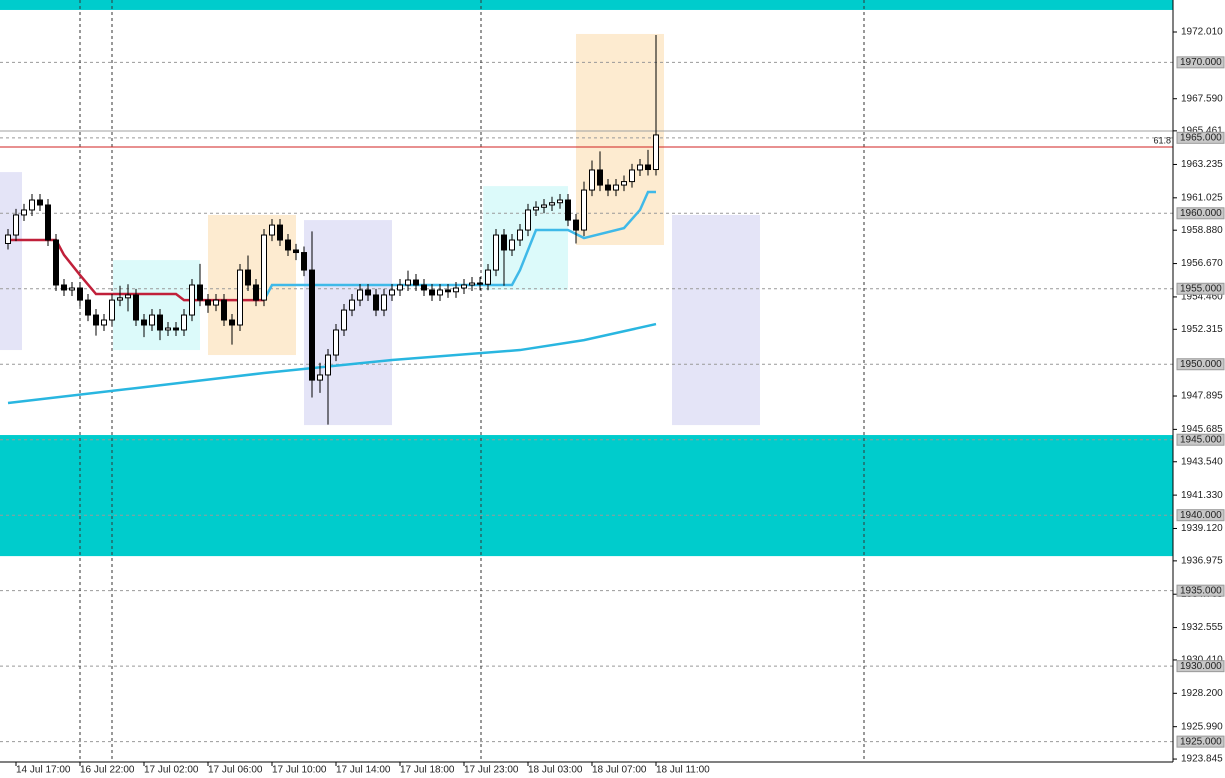  Describe the element at coordinates (235, 770) in the screenshot. I see `x-tick-label: 17 Jul 06:00` at that location.